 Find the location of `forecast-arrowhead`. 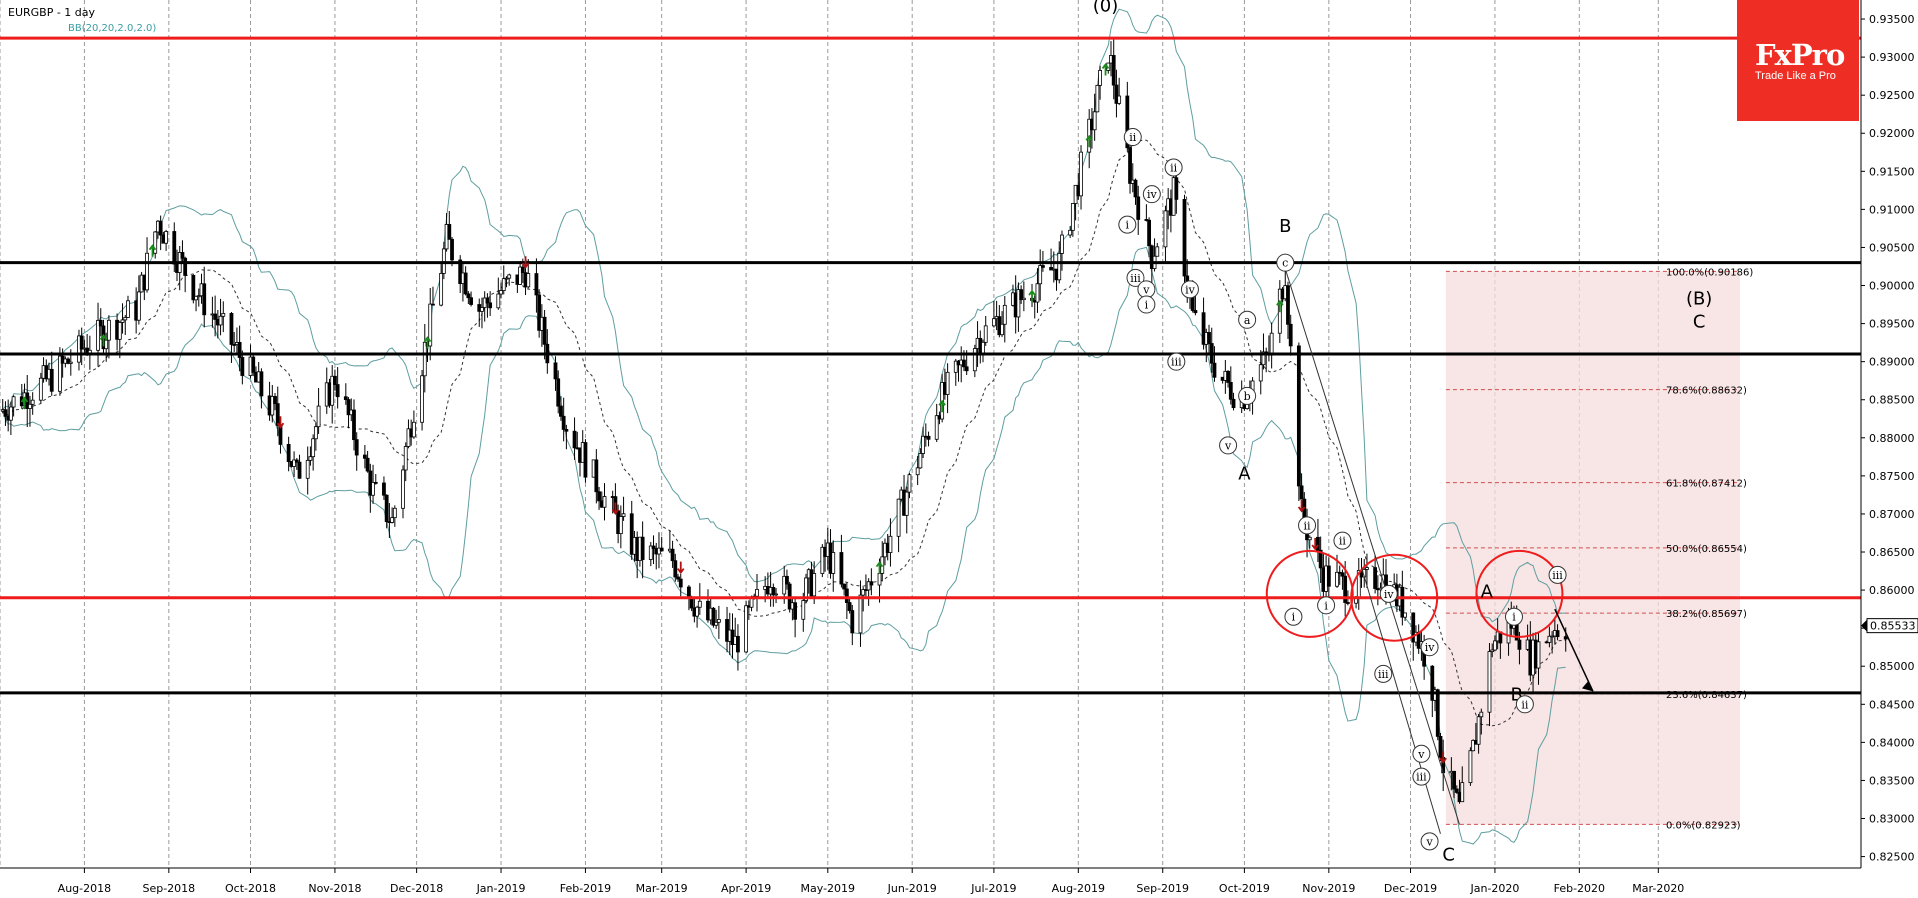

forecast-arrowhead is located at coordinates (1587, 686).